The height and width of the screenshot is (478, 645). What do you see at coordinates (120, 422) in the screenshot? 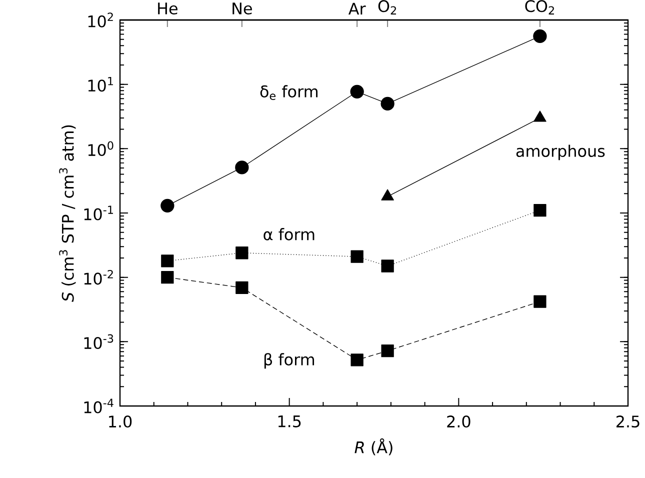
I see `x-tick-label: 1.0` at bounding box center [120, 422].